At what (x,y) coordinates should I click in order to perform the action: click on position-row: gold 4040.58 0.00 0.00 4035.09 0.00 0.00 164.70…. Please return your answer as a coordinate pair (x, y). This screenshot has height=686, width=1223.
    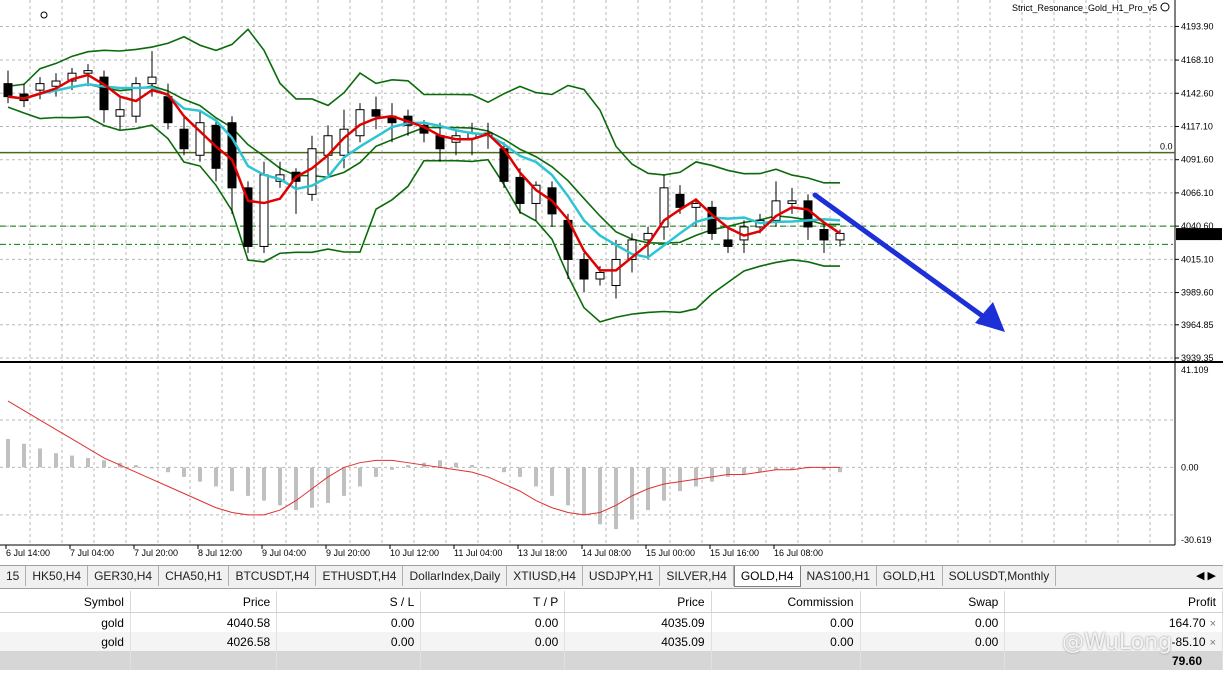
    Looking at the image, I should click on (611, 622).